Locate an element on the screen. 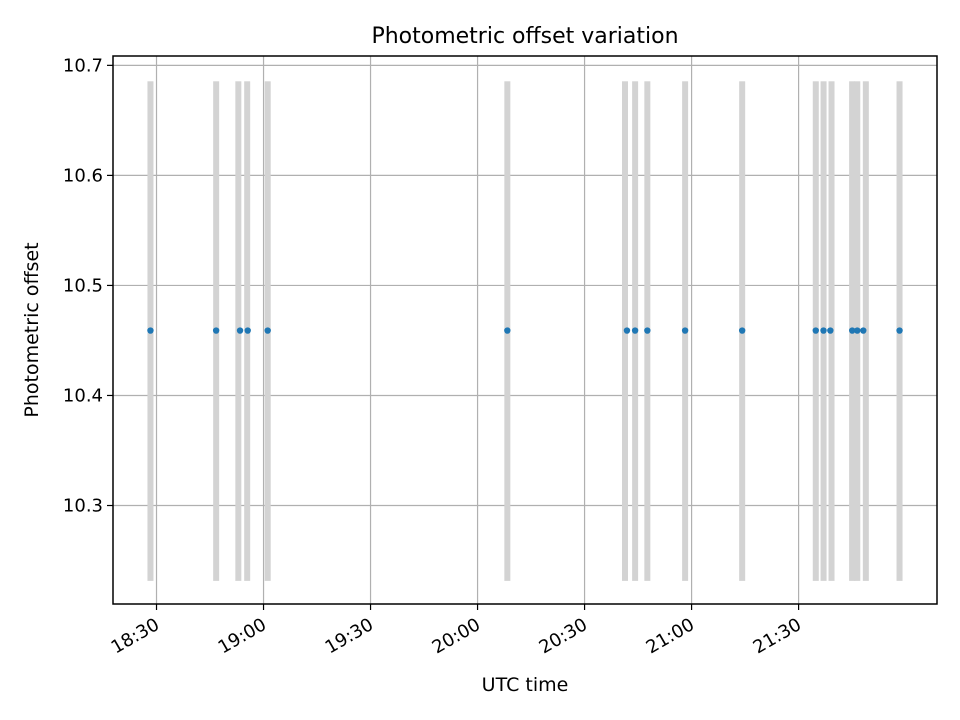 The image size is (960, 720). data-points is located at coordinates (525, 330).